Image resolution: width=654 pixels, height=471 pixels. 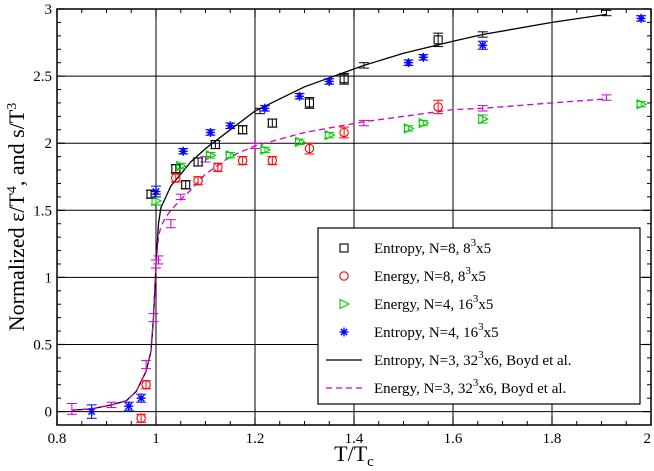 I want to click on legend-label-name: Entropy, N=4, 16, so click(x=426, y=333).